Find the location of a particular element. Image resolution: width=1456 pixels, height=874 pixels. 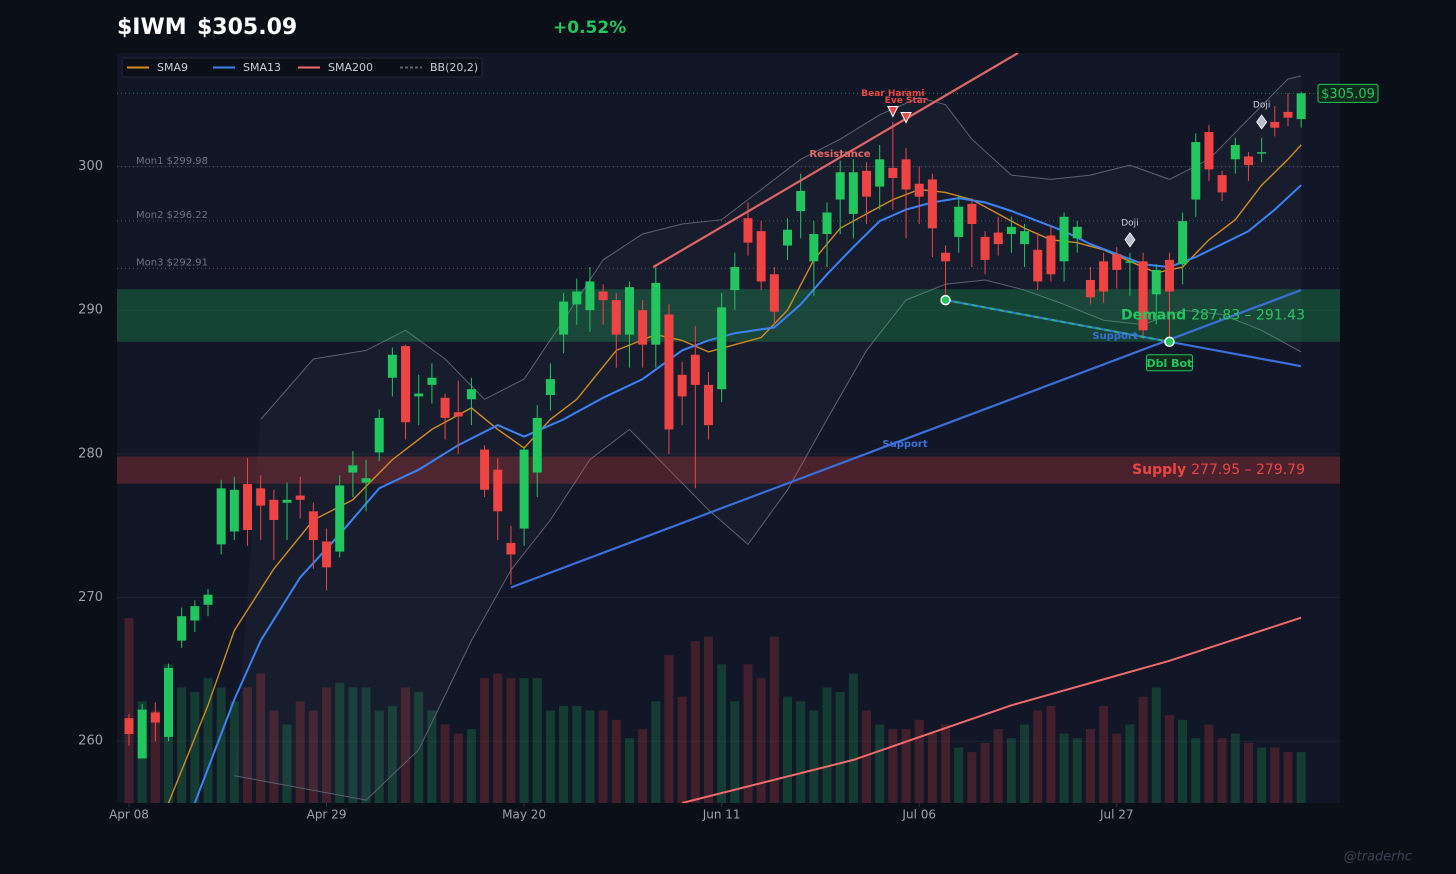

y-tick-label: 300 is located at coordinates (90, 166).